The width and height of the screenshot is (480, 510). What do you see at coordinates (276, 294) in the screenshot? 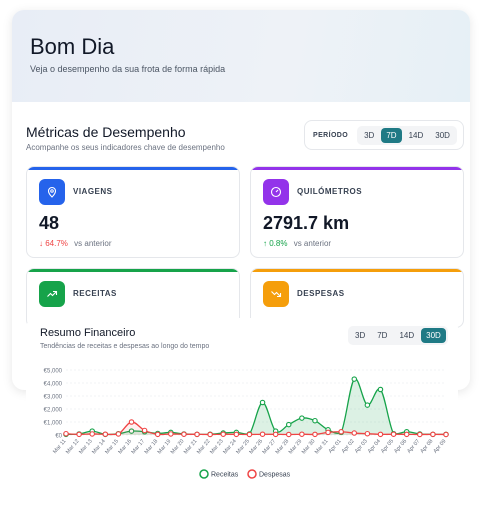
I see `trend-down-icon` at bounding box center [276, 294].